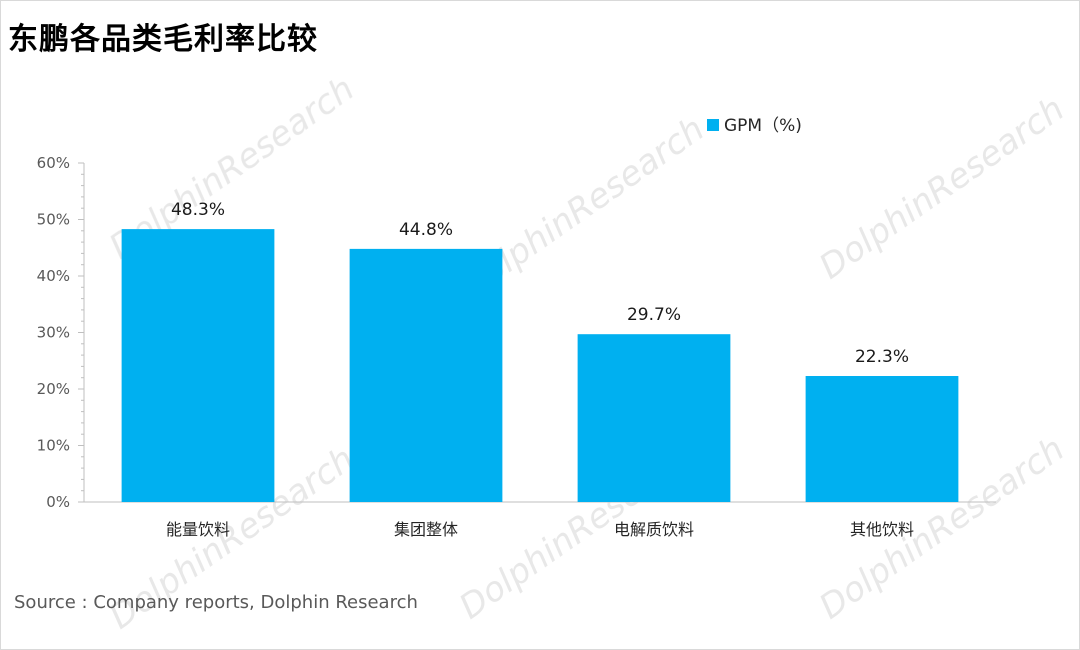 Image resolution: width=1080 pixels, height=650 pixels. Describe the element at coordinates (654, 315) in the screenshot. I see `data-label: 29.7%` at that location.